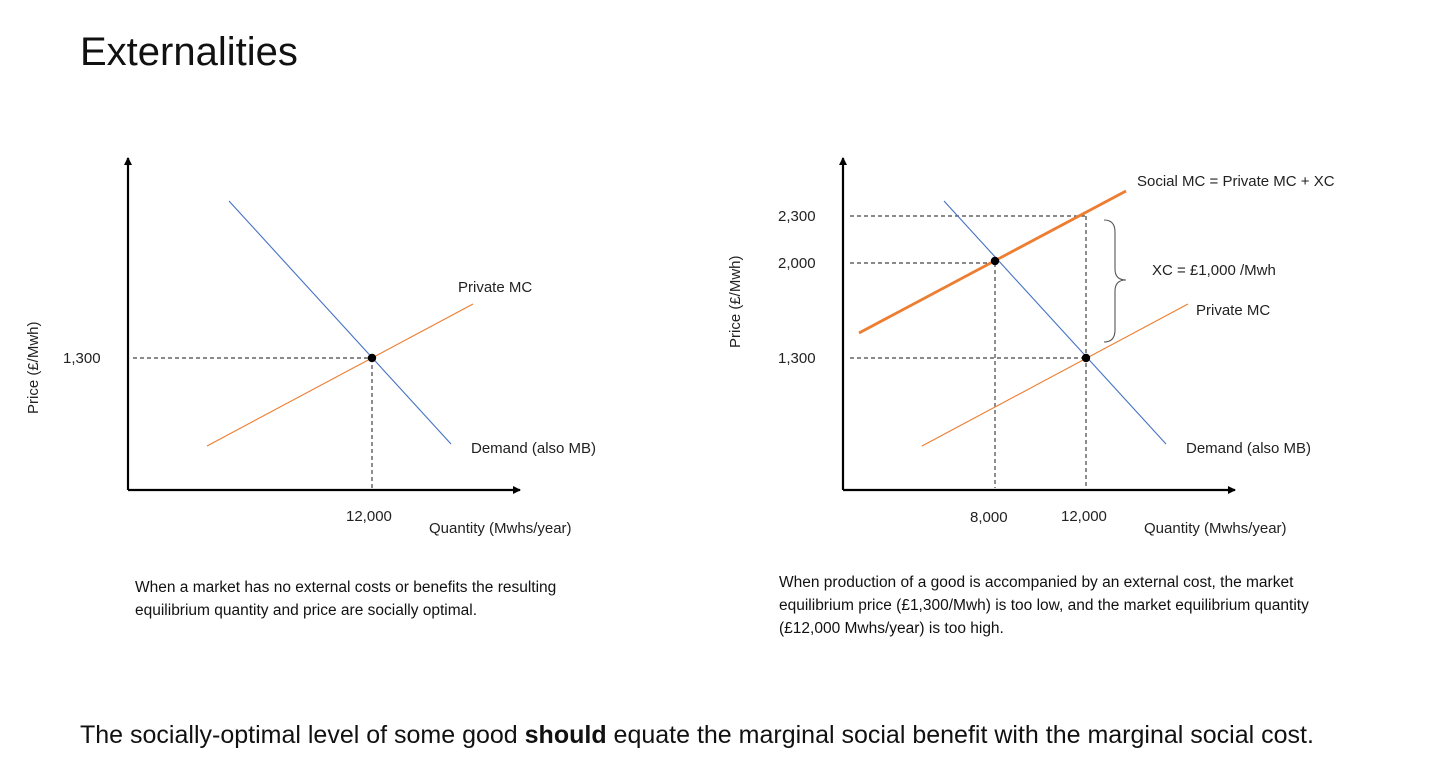 The height and width of the screenshot is (770, 1456). I want to click on chart-2-private-mc-label: Private MC, so click(1233, 310).